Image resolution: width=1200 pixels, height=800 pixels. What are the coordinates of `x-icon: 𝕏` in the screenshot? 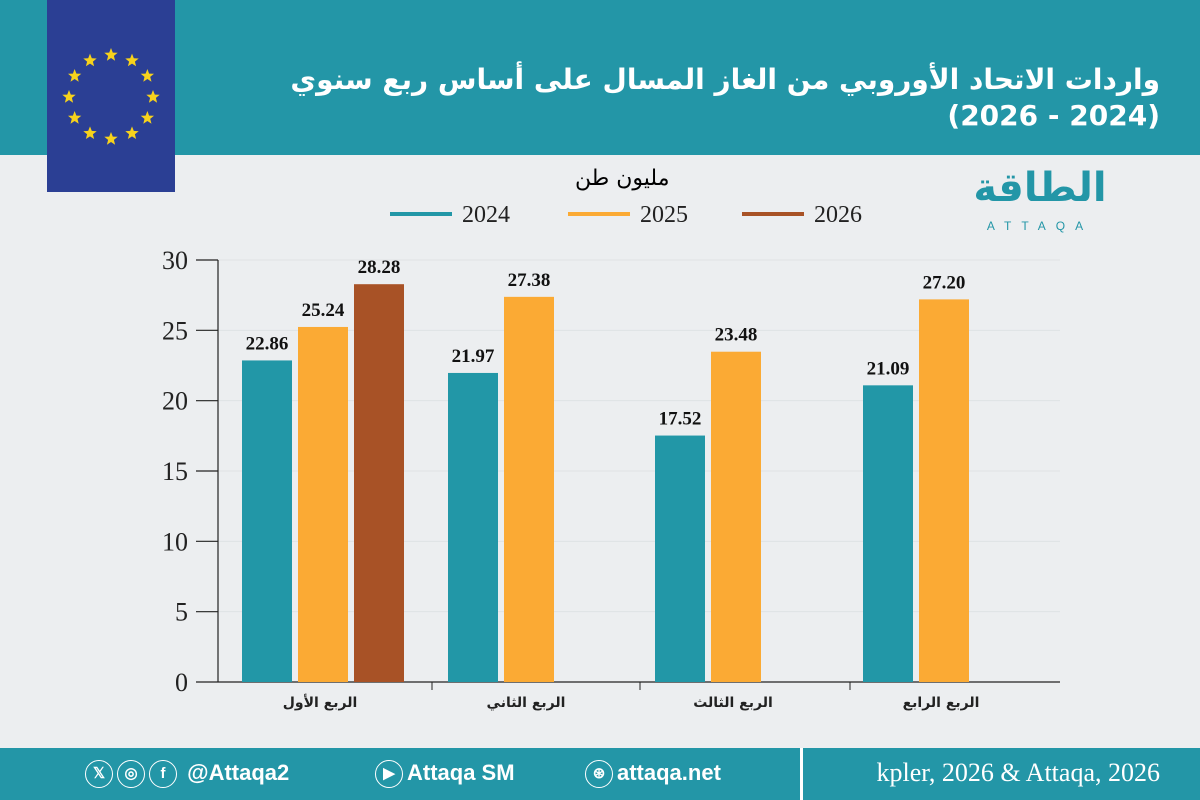 It's located at (99, 774).